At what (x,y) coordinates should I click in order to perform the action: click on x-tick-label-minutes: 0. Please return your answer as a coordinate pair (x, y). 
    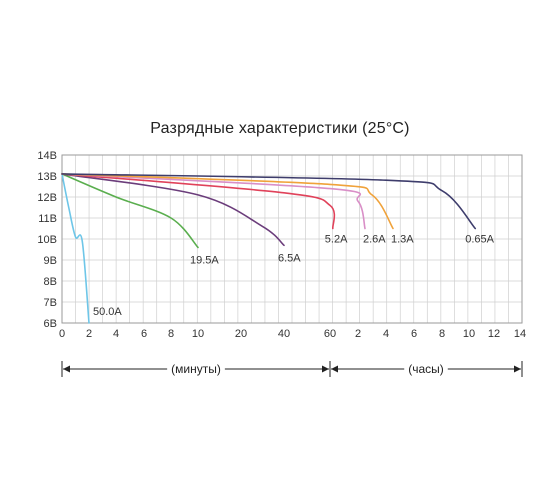
    Looking at the image, I should click on (62, 334).